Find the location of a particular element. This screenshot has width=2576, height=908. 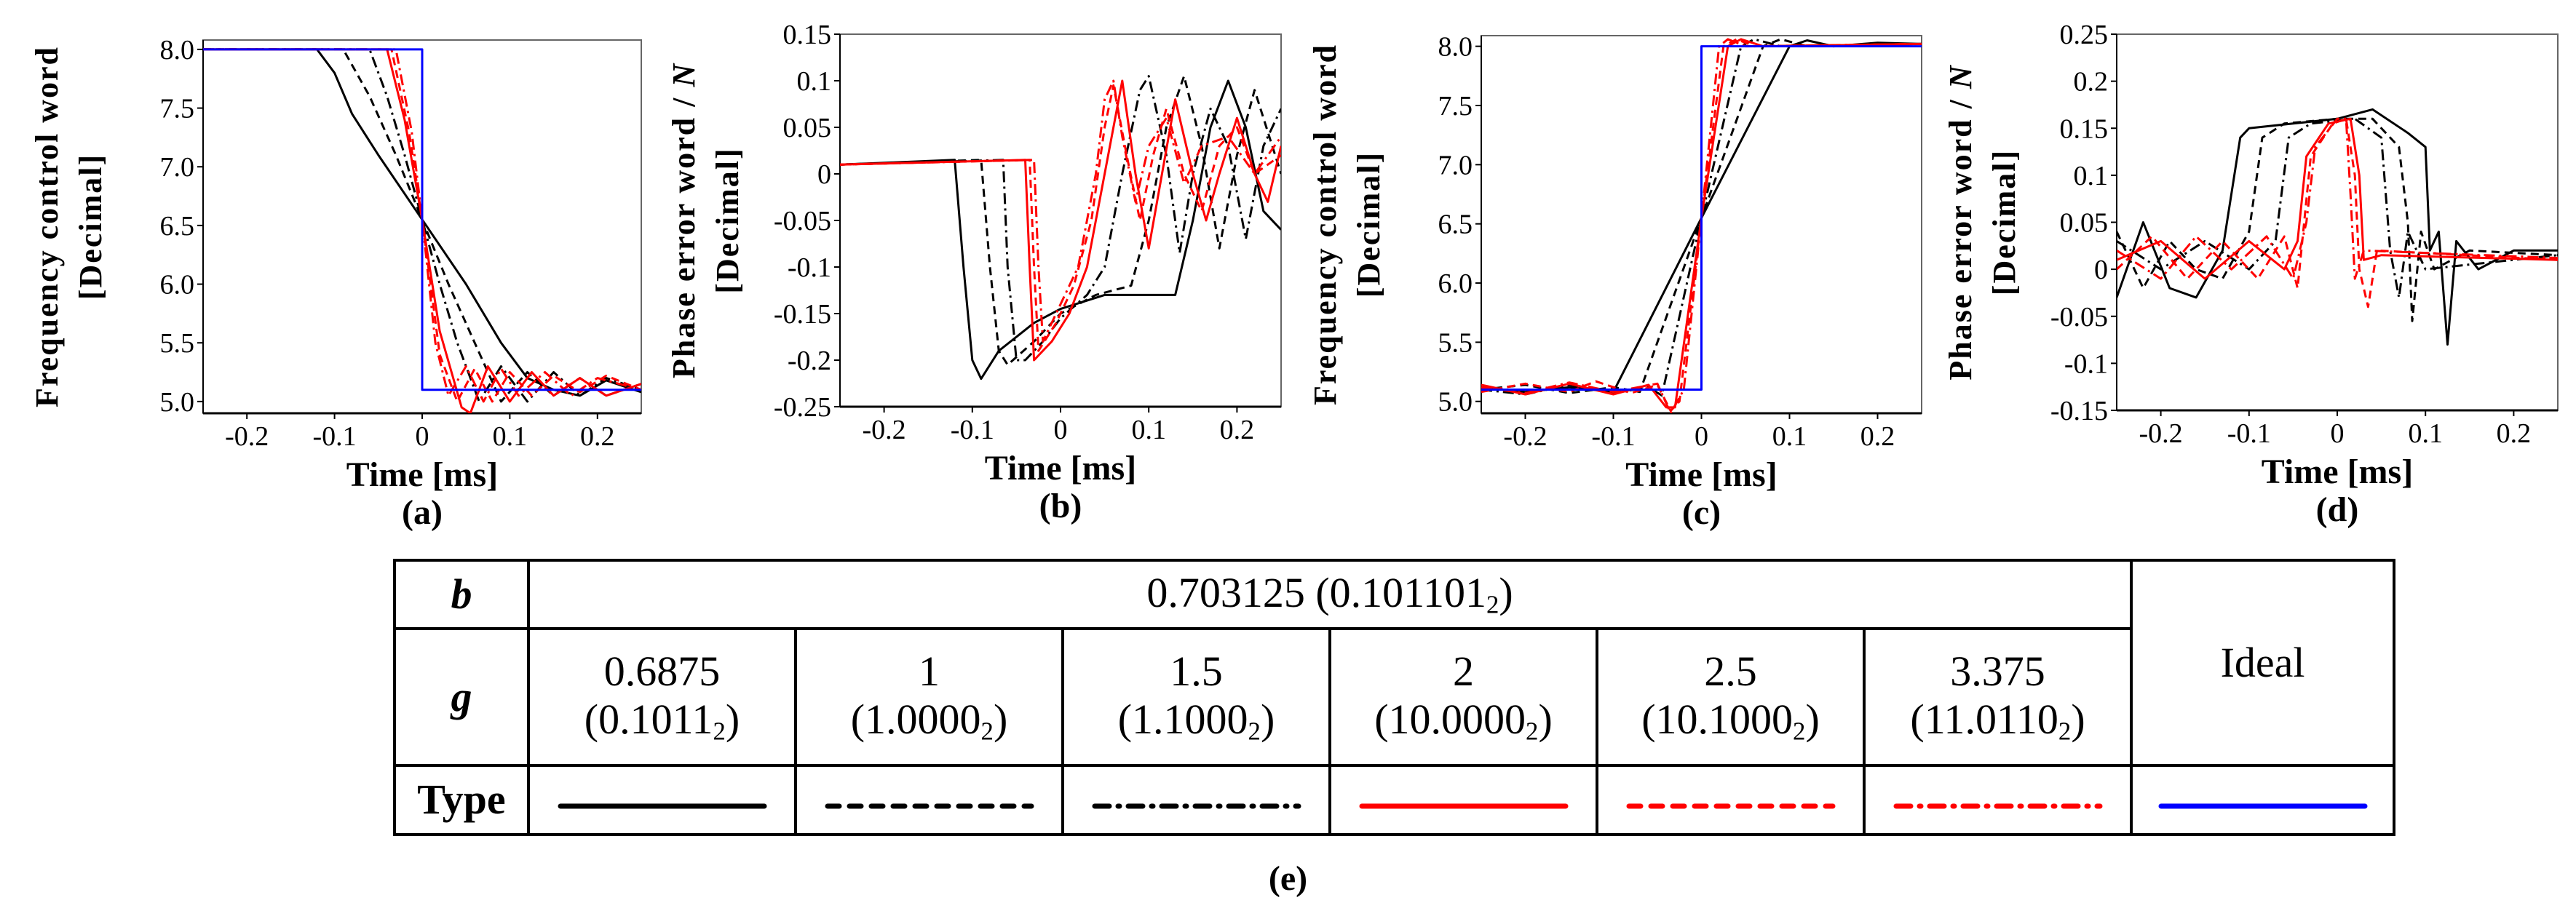

y-tick-label: 5.0 is located at coordinates (1455, 402).